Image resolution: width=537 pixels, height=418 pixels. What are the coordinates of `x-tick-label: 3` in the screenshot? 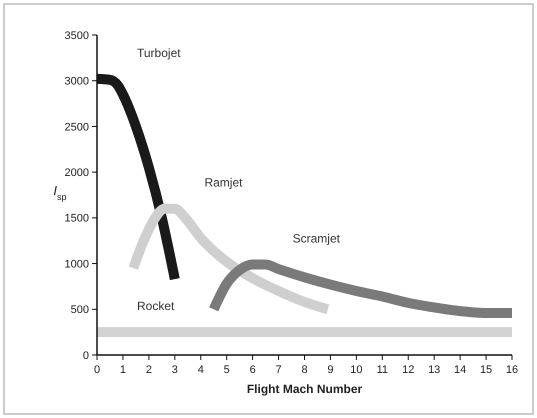 It's located at (175, 370).